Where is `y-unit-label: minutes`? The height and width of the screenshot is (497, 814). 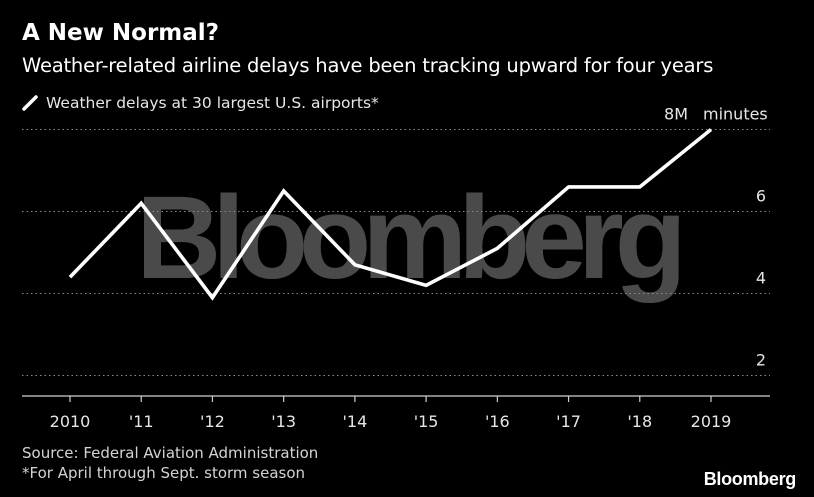
y-unit-label: minutes is located at coordinates (735, 114).